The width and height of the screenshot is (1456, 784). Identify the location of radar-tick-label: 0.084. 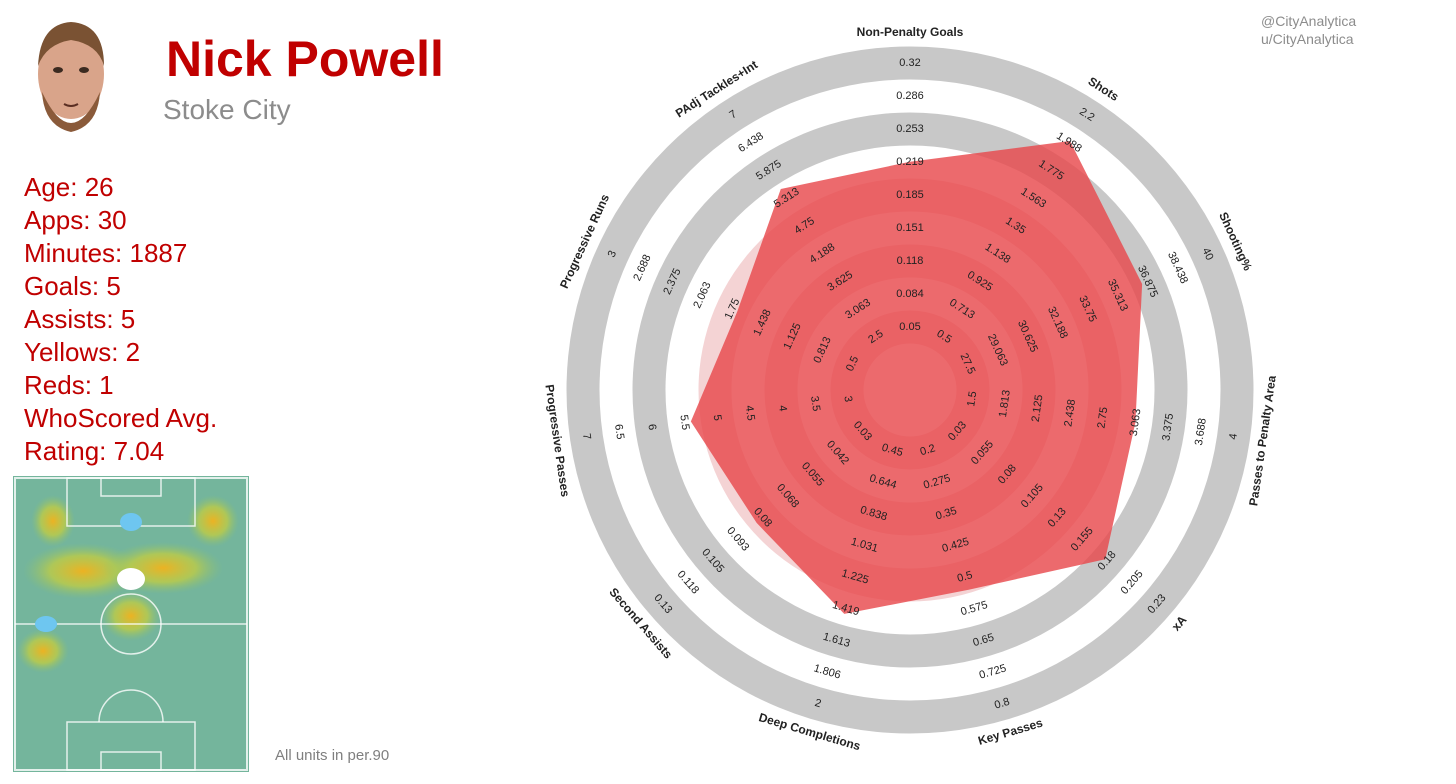
(910, 294).